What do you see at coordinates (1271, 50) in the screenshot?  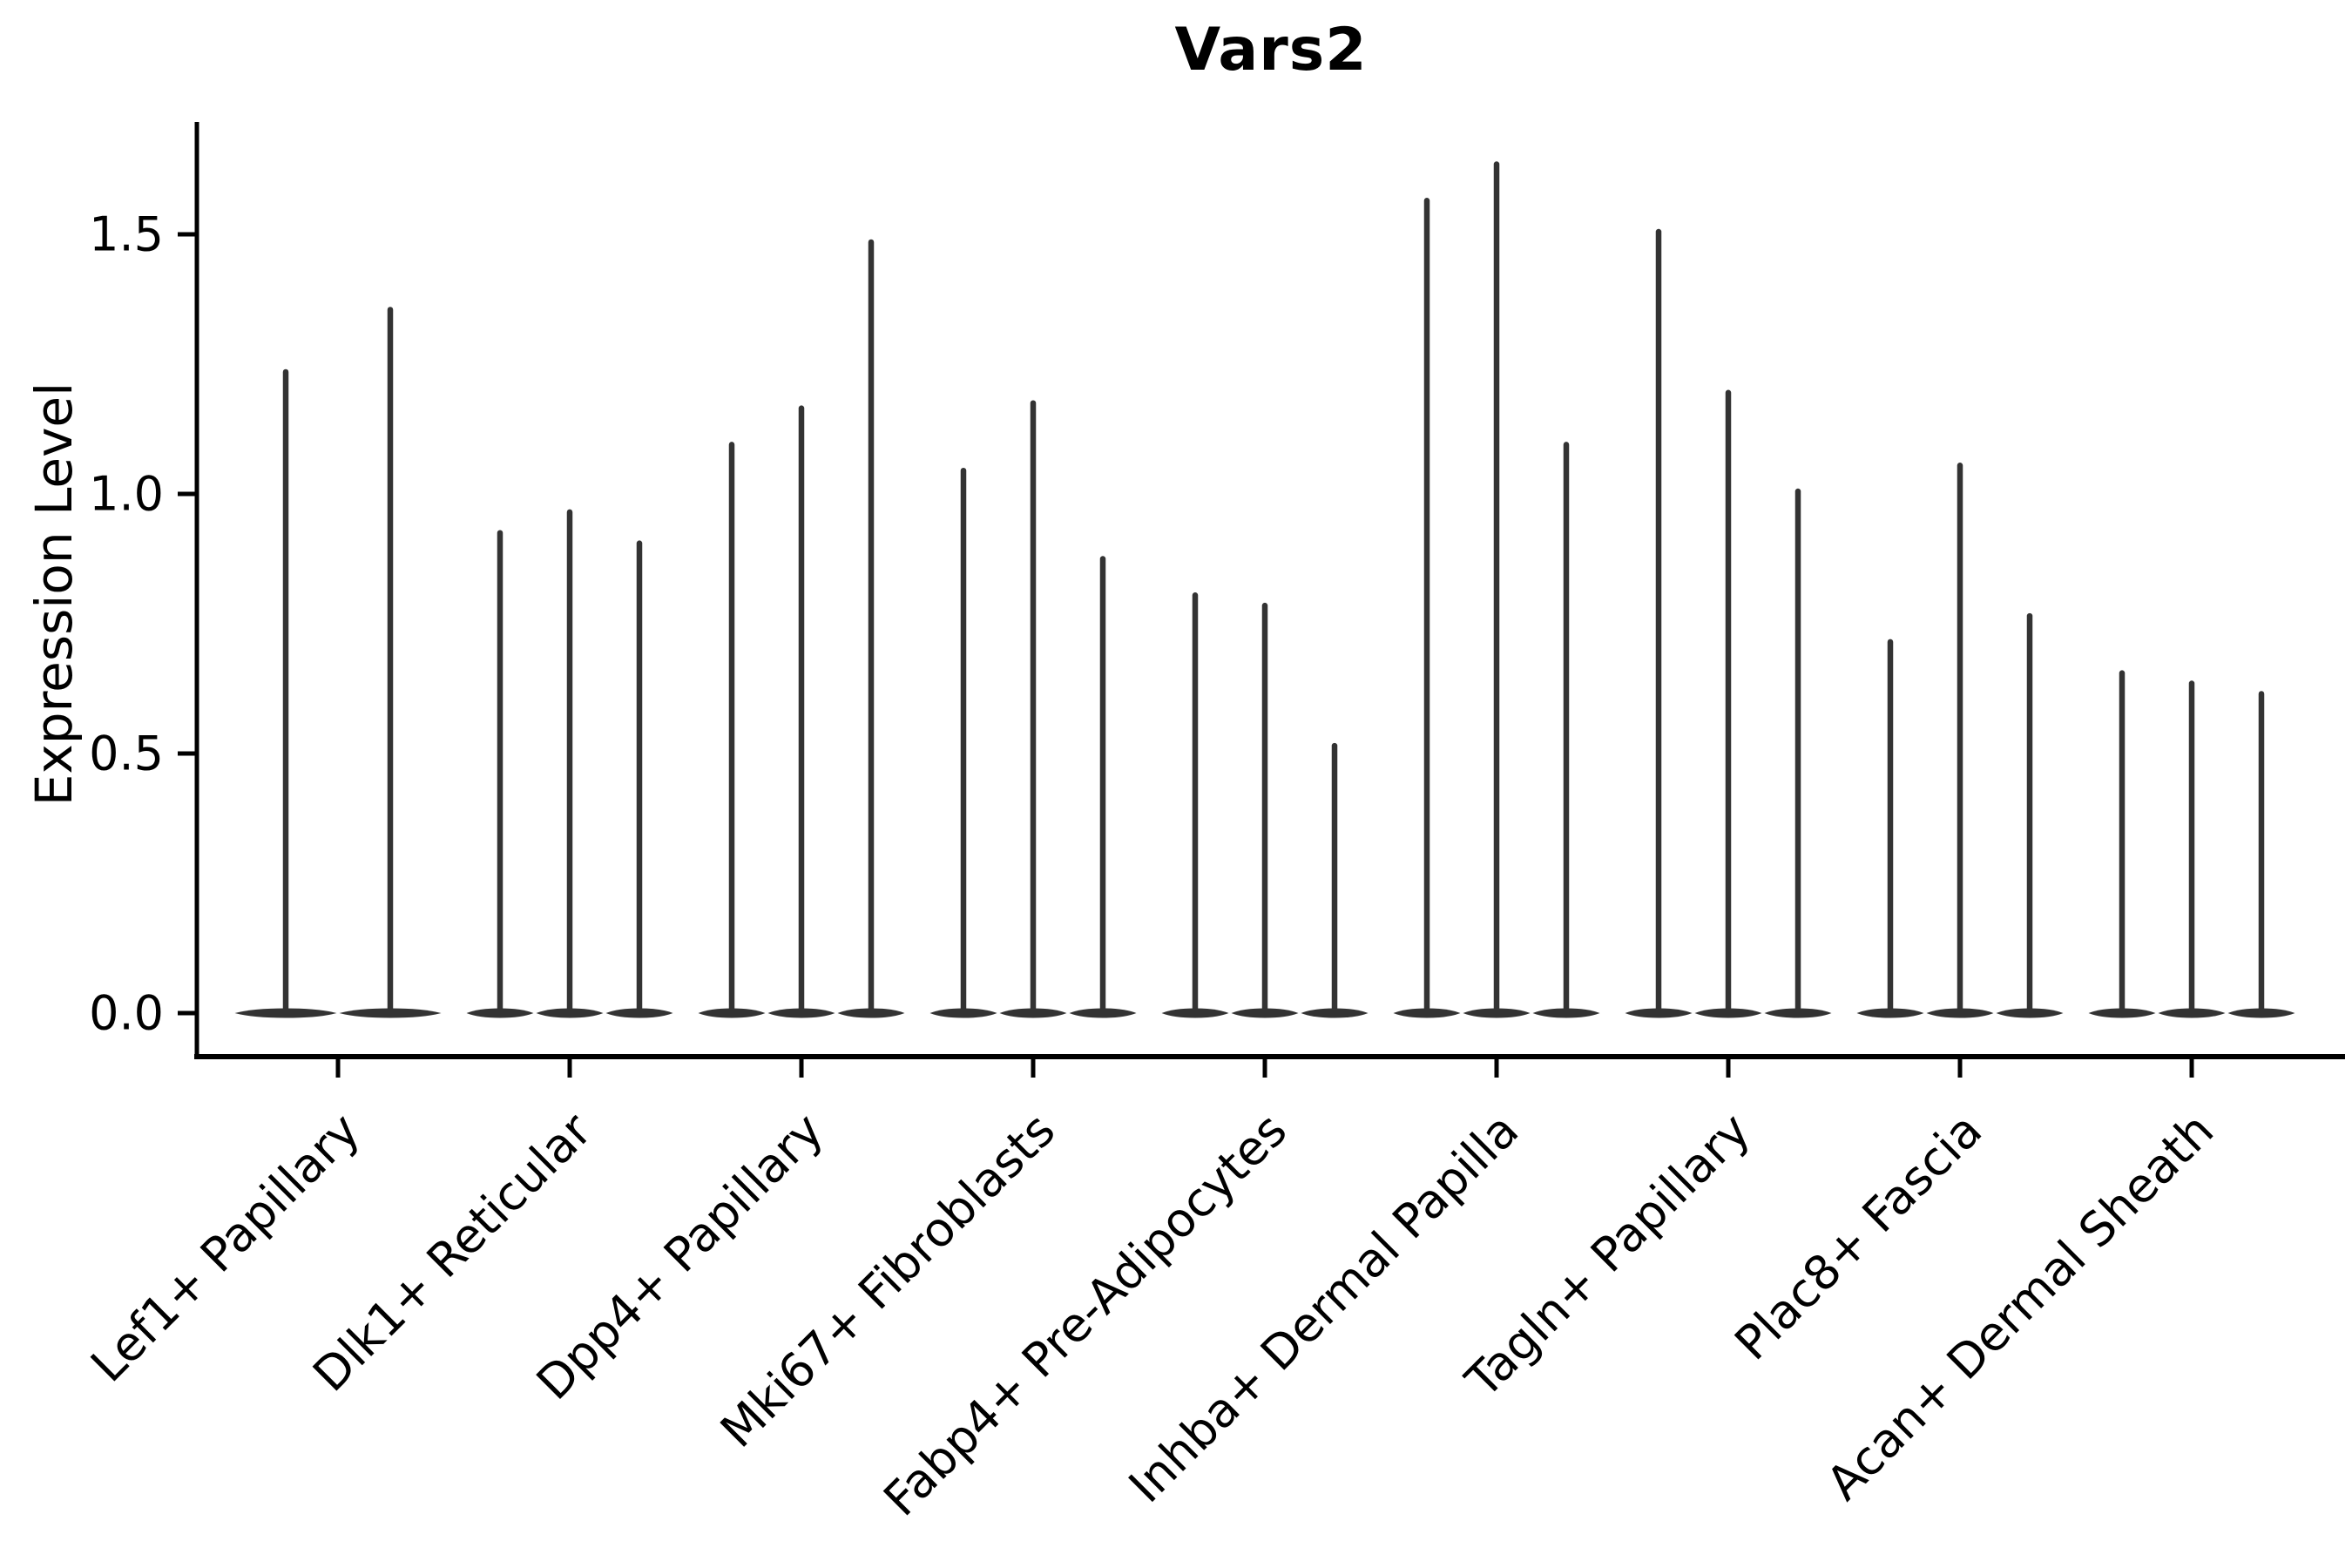 I see `chart-title: Vars2` at bounding box center [1271, 50].